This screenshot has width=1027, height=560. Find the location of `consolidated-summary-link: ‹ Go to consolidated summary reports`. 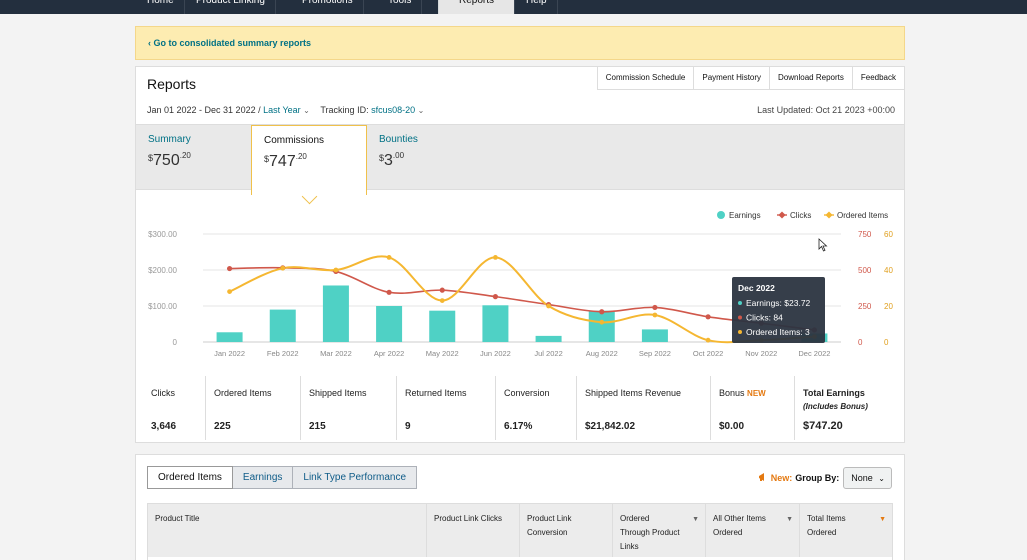

consolidated-summary-link: ‹ Go to consolidated summary reports is located at coordinates (230, 43).